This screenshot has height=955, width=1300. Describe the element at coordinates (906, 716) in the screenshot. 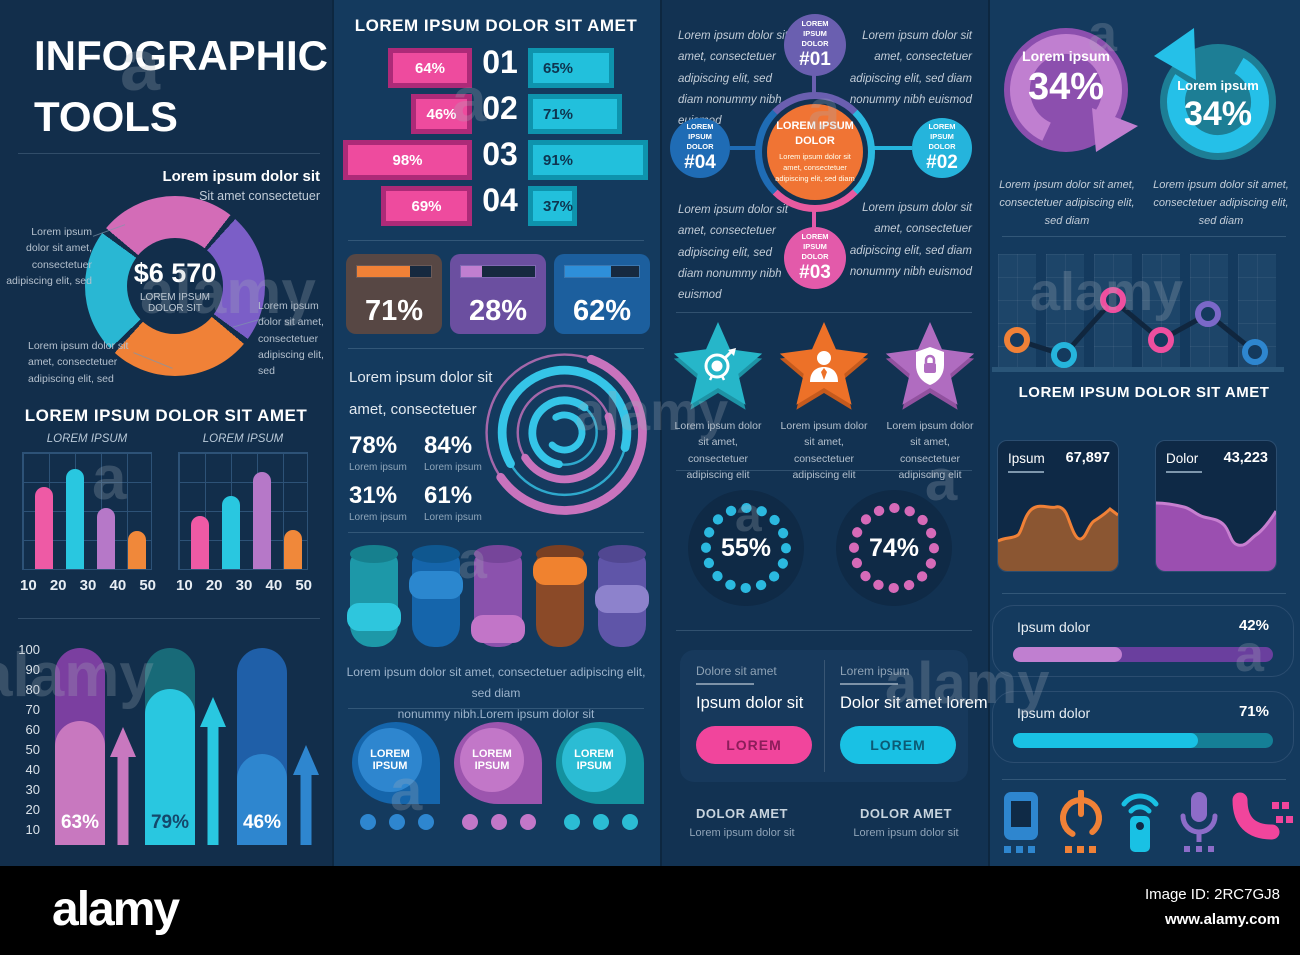

I see `cta-card-right: Lorem ipsum Dolor sit amet lorem LOREM` at that location.